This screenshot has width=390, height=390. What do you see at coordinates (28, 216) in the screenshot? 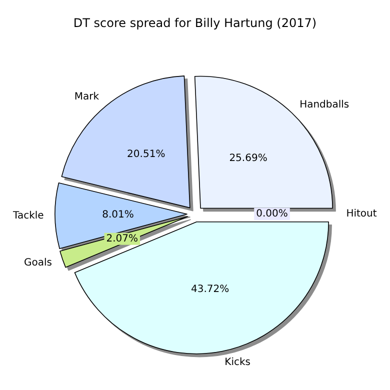
I see `slice-label: Tackle` at bounding box center [28, 216].